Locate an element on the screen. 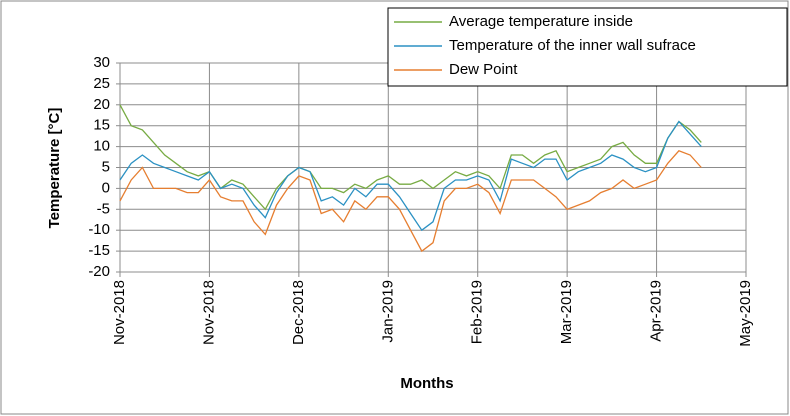 The image size is (790, 416). legend-box is located at coordinates (587, 47).